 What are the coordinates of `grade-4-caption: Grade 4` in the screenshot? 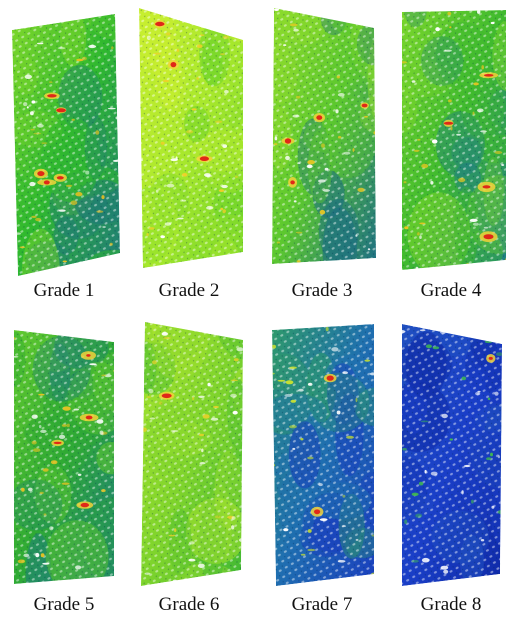 It's located at (451, 290).